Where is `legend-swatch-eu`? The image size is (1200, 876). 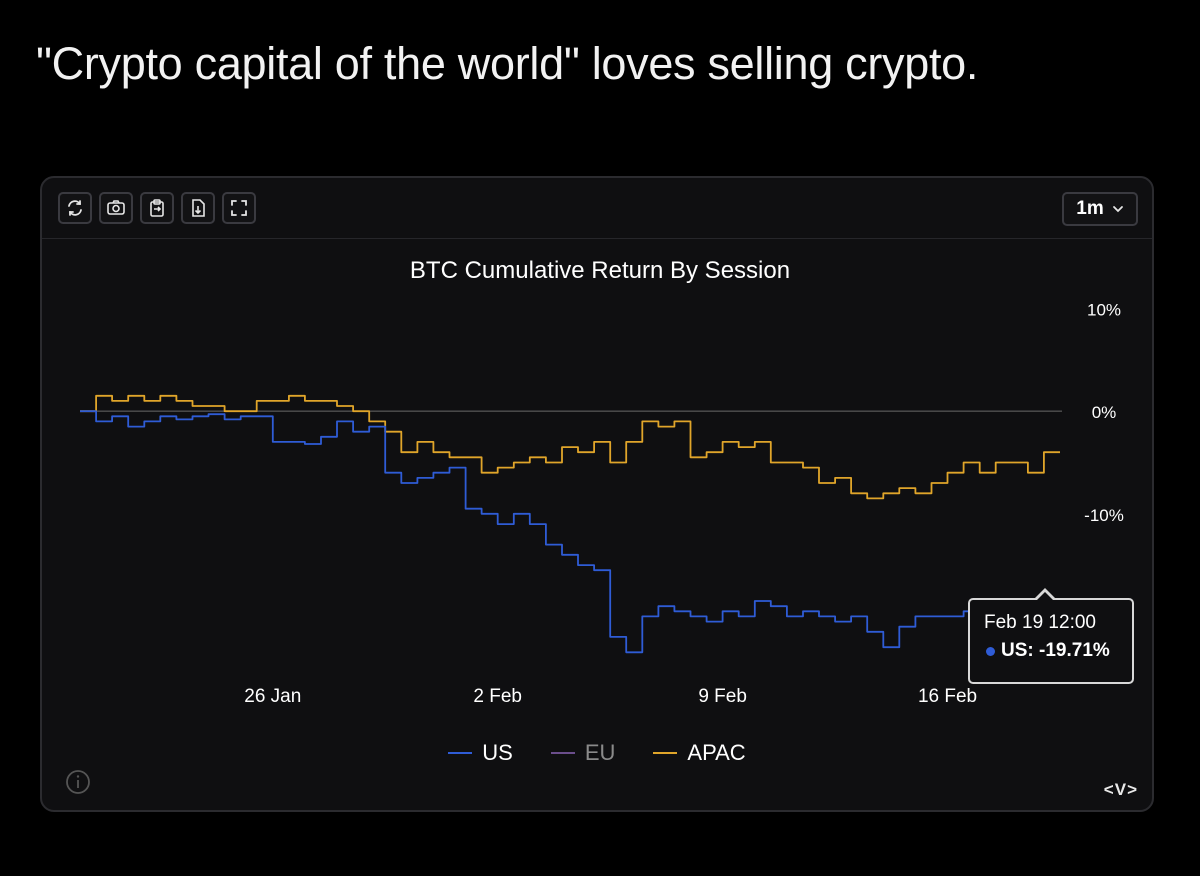
legend-swatch-eu is located at coordinates (562, 753).